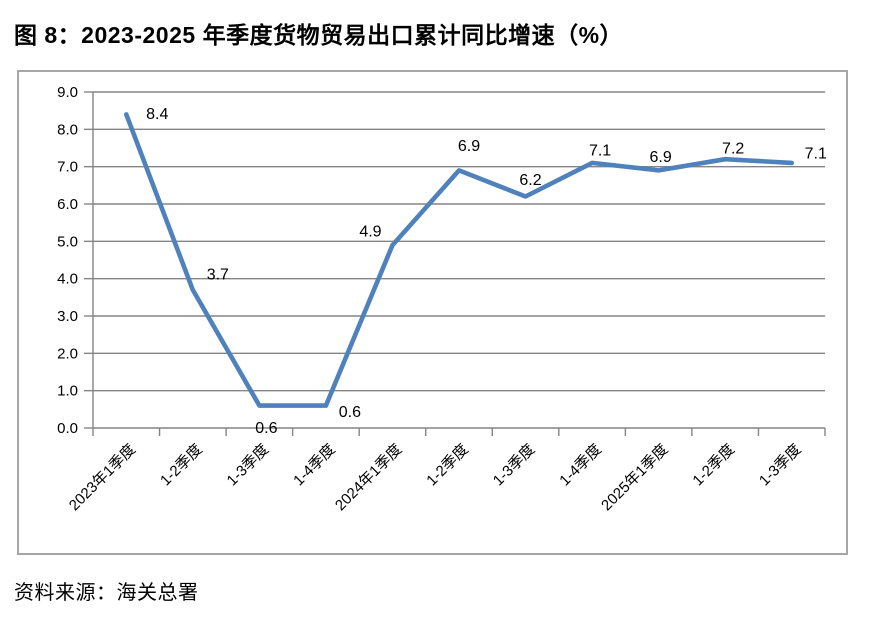 This screenshot has height=618, width=879. I want to click on x-tick-label: 2024年1季度, so click(368, 477).